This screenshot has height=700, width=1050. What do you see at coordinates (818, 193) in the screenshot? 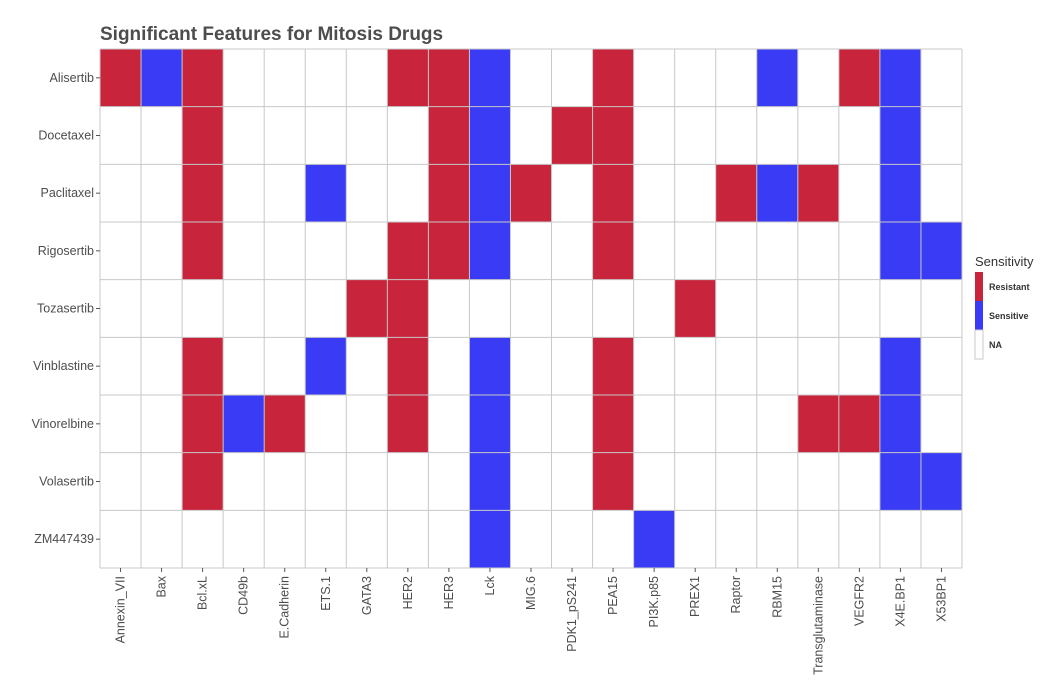
I see `cell-paclitaxel-transglutaminase` at bounding box center [818, 193].